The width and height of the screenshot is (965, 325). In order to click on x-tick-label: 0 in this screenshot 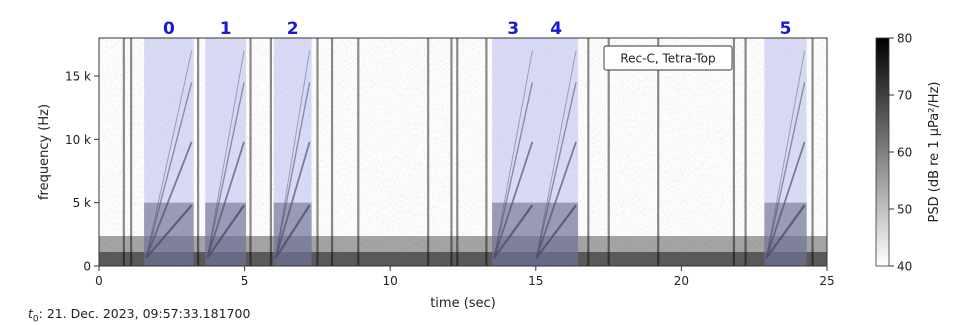, I will do `click(99, 281)`.